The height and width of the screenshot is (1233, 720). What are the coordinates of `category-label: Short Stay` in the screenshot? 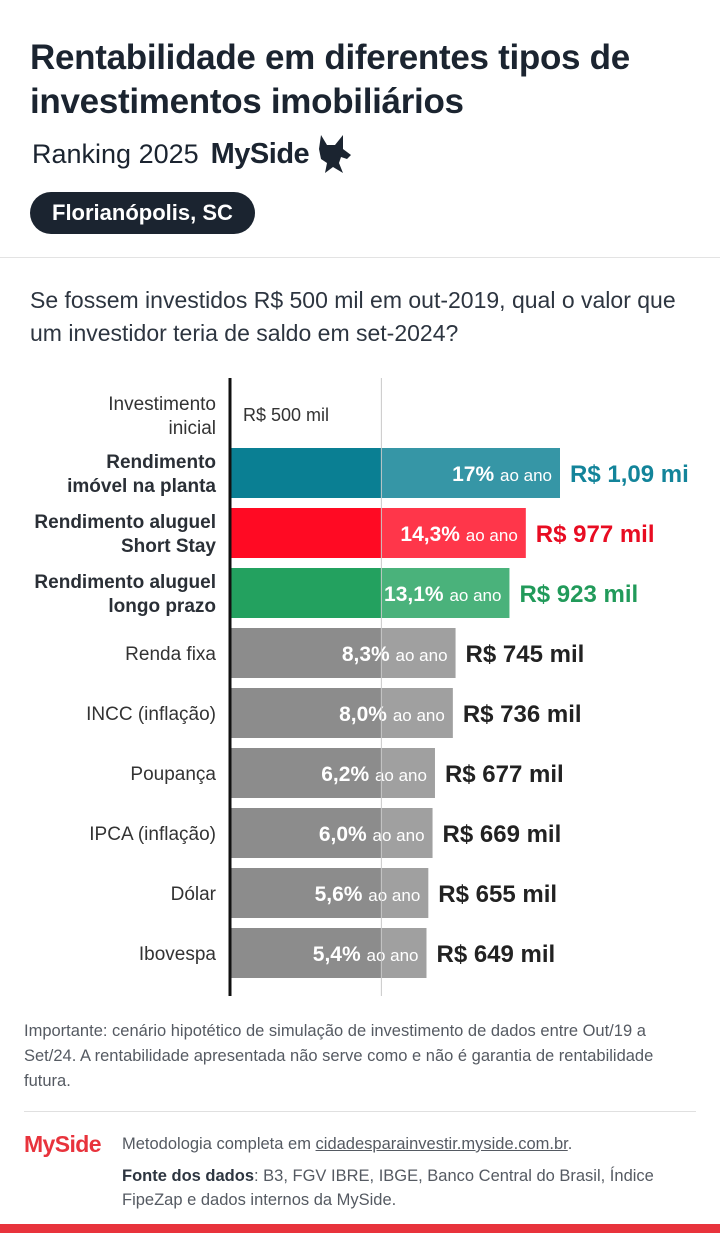 It's located at (168, 546).